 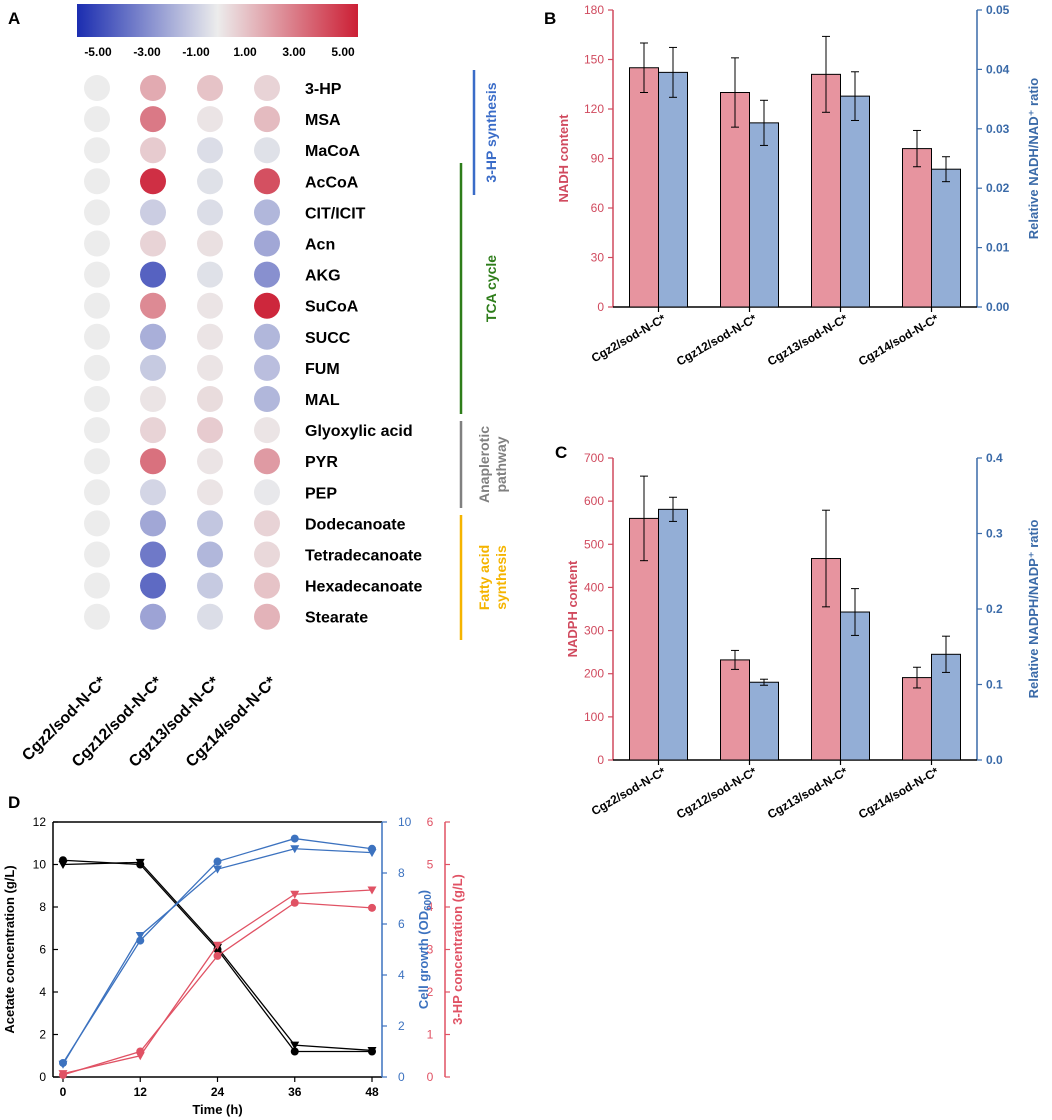 What do you see at coordinates (322, 369) in the screenshot?
I see `metabolite-label: FUM` at bounding box center [322, 369].